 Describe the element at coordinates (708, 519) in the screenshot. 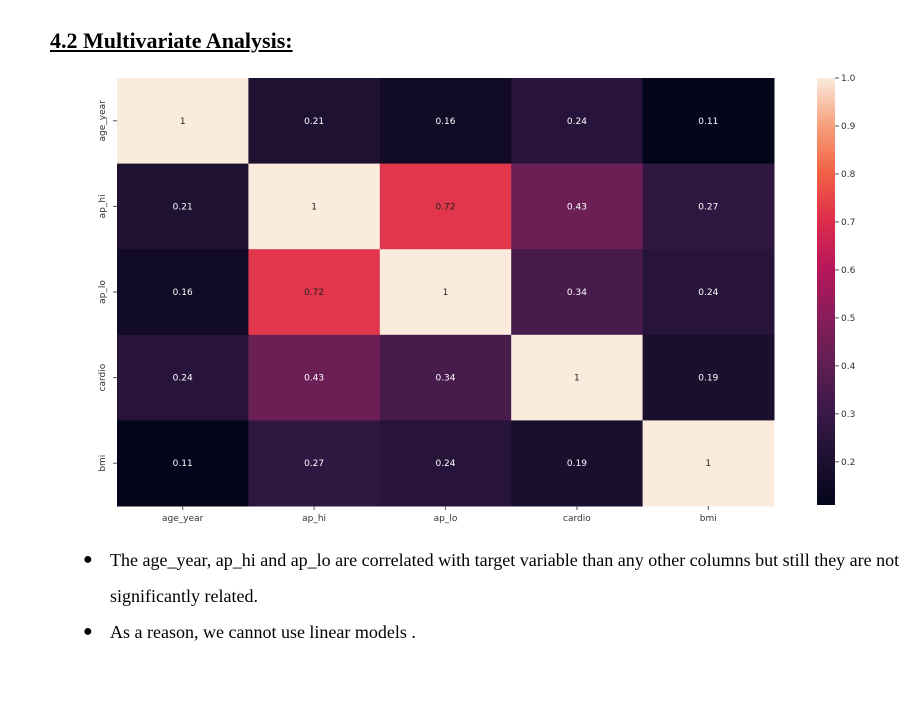

I see `x-tick-label: bmi` at that location.